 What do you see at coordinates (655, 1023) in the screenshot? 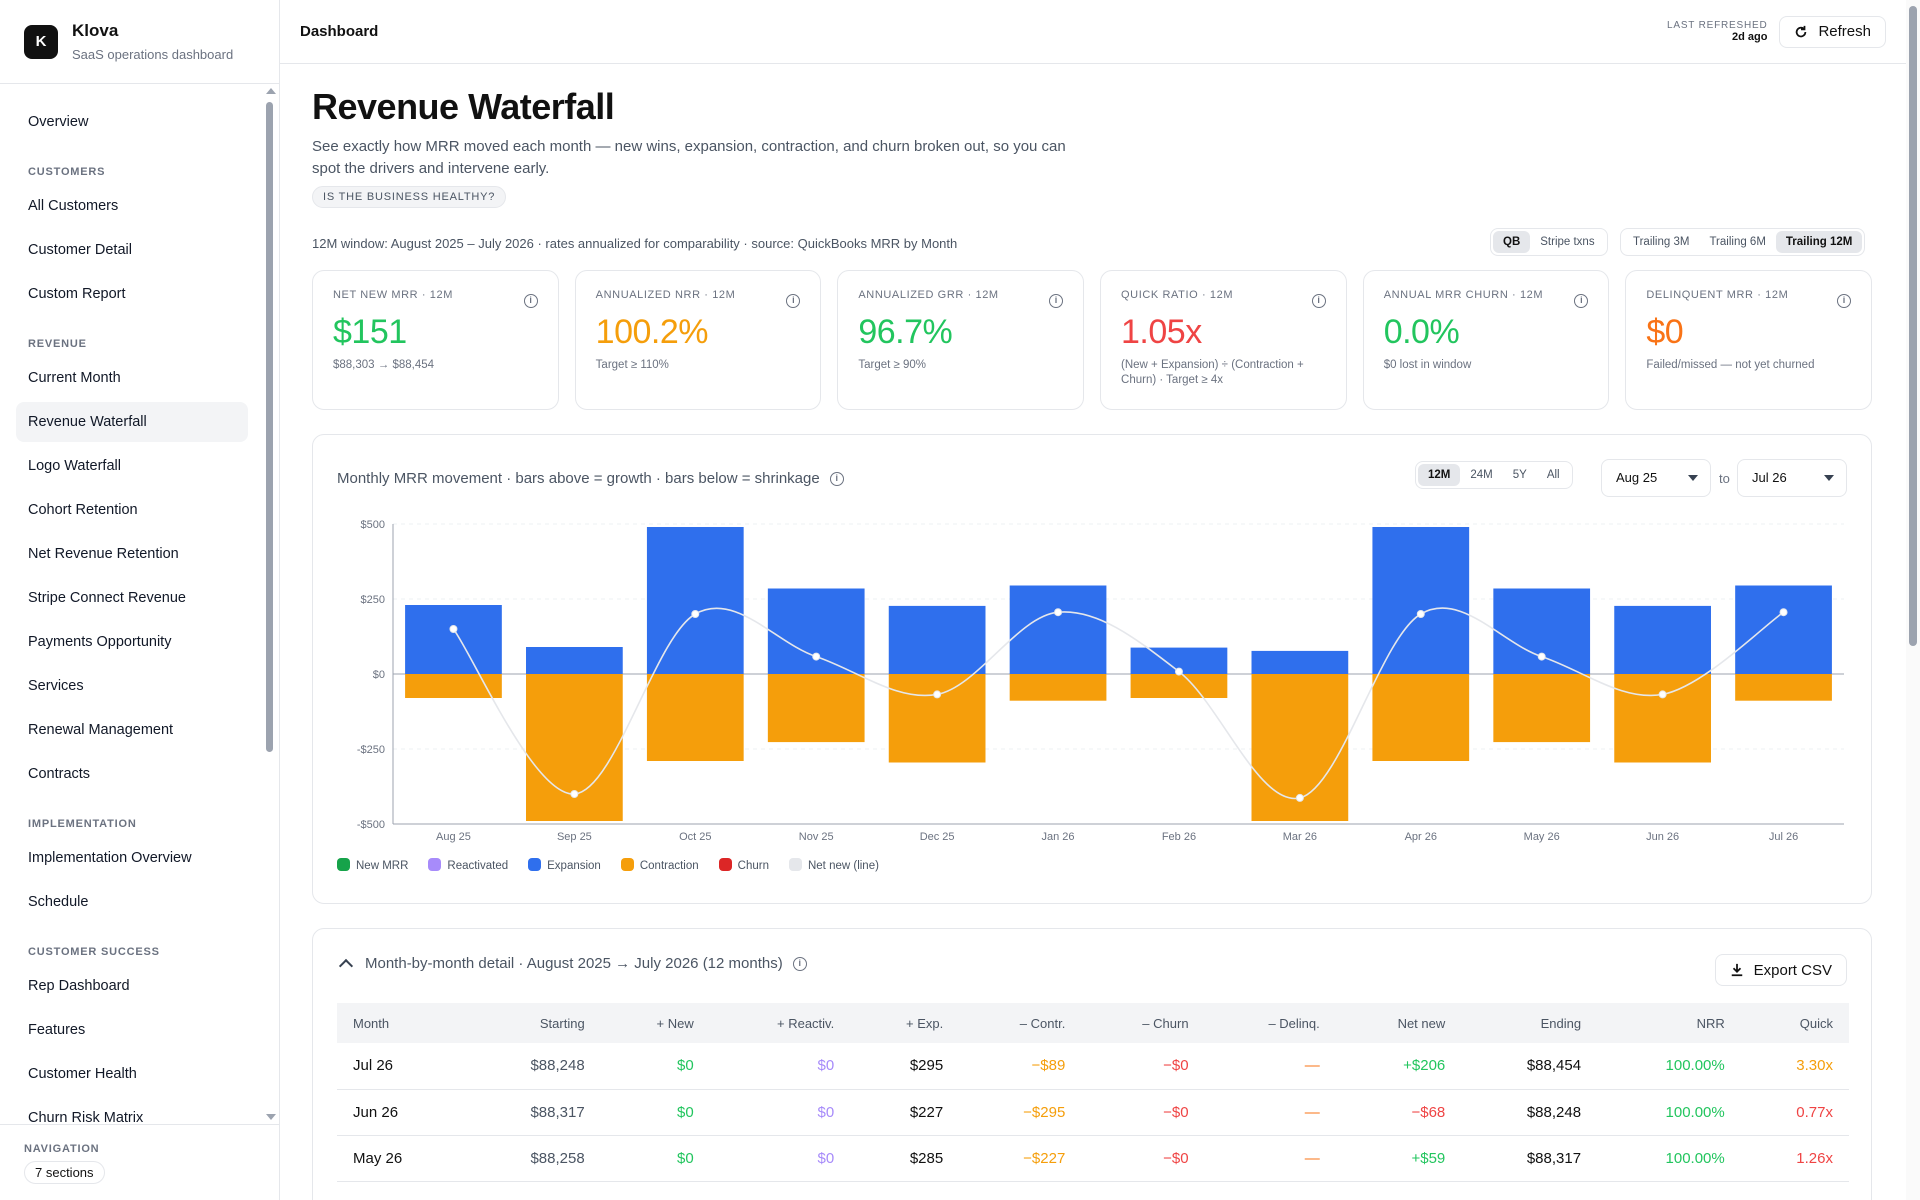
I see `column-header-new: + New` at bounding box center [655, 1023].